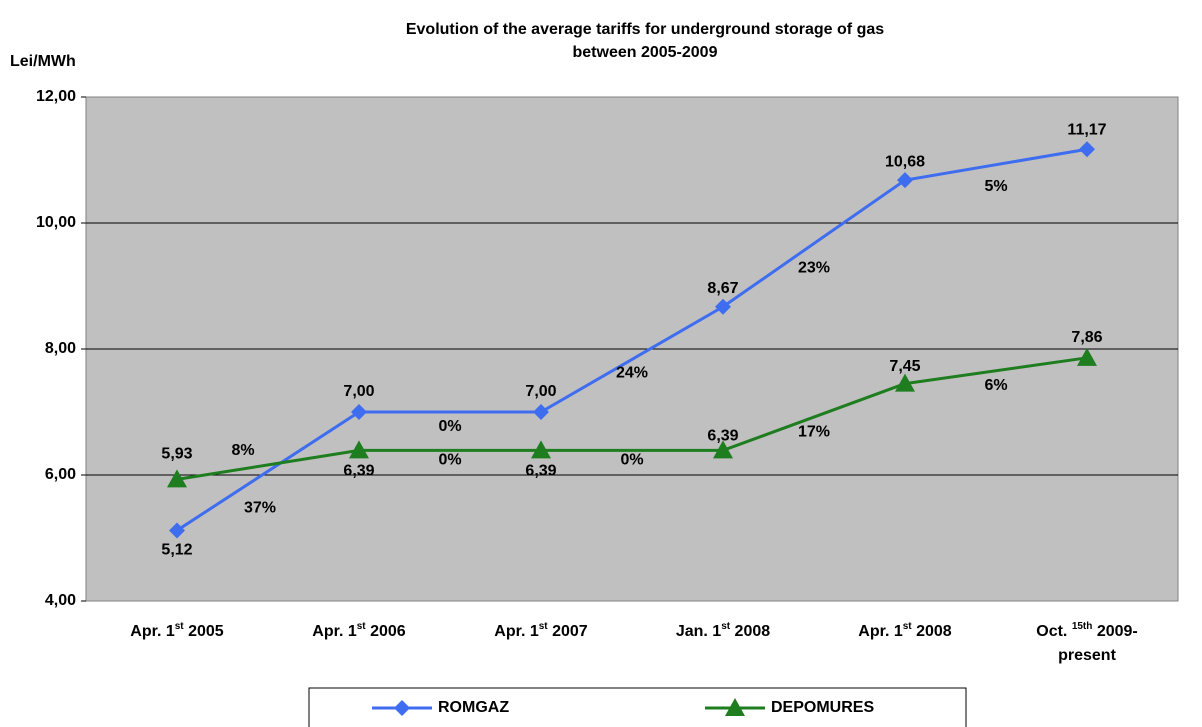 This screenshot has width=1202, height=727. Describe the element at coordinates (905, 161) in the screenshot. I see `data-label: 10,68` at that location.